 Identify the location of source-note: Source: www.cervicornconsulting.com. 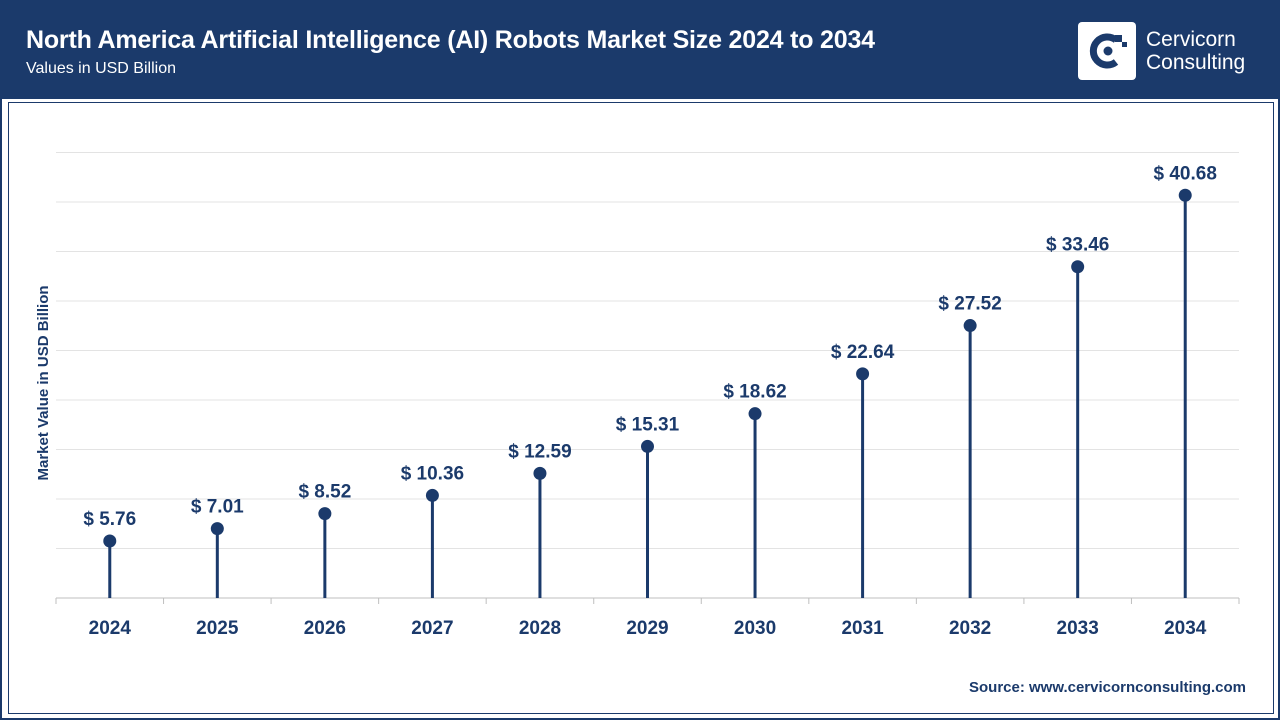
(1107, 687).